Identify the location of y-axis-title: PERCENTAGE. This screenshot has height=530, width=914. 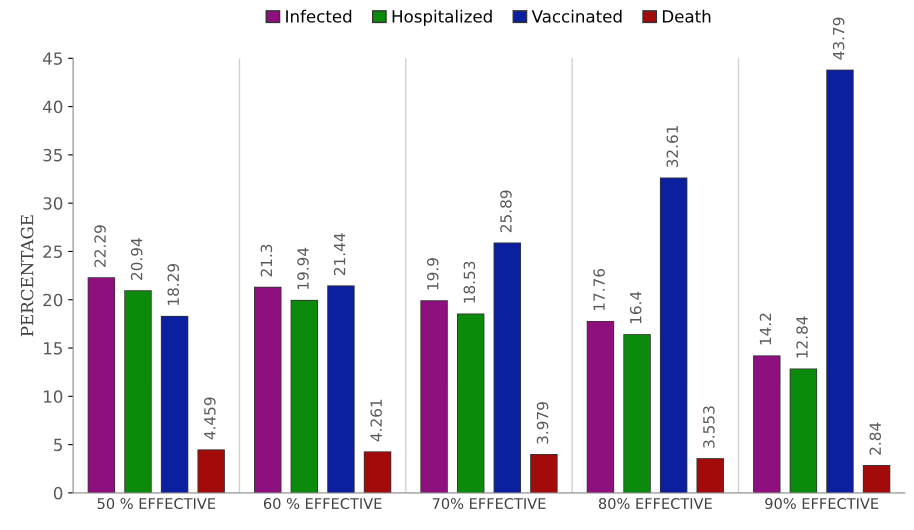
(27, 275).